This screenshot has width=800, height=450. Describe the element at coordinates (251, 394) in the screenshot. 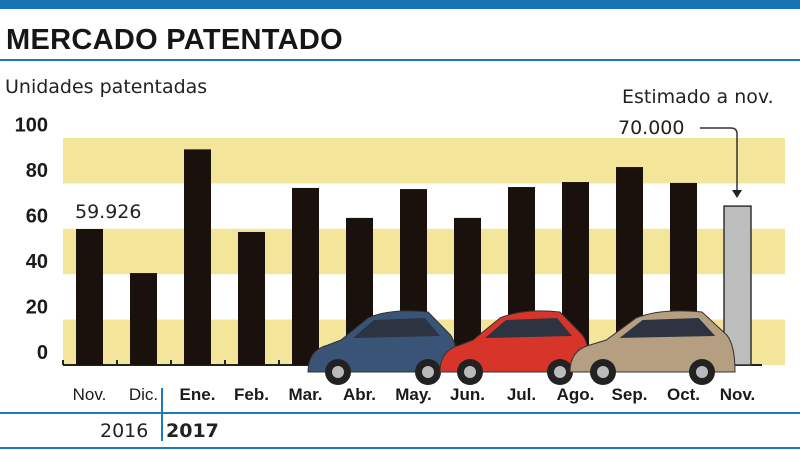

I see `x-tick-label: Feb.` at that location.